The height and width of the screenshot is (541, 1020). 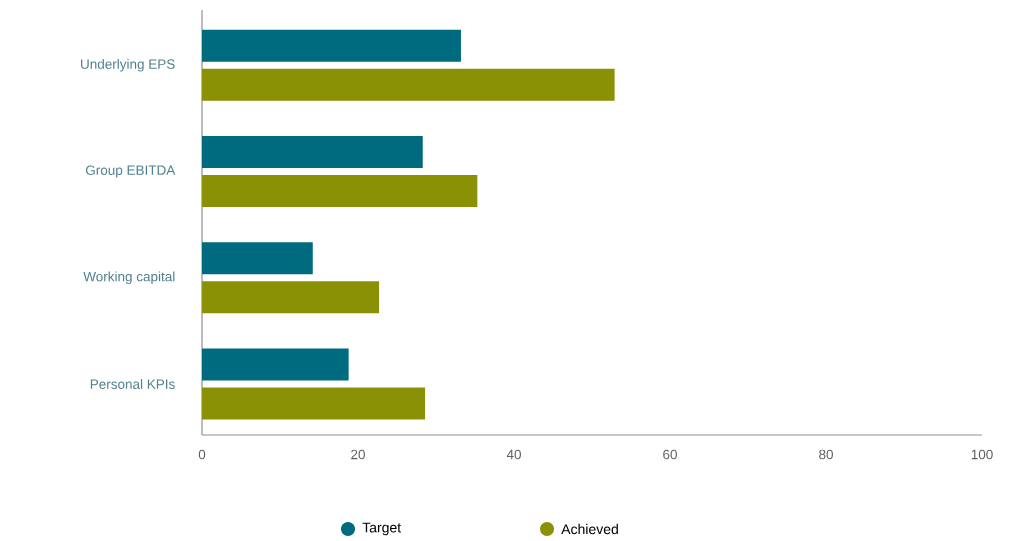 I want to click on x-tick-label: 60, so click(x=670, y=454).